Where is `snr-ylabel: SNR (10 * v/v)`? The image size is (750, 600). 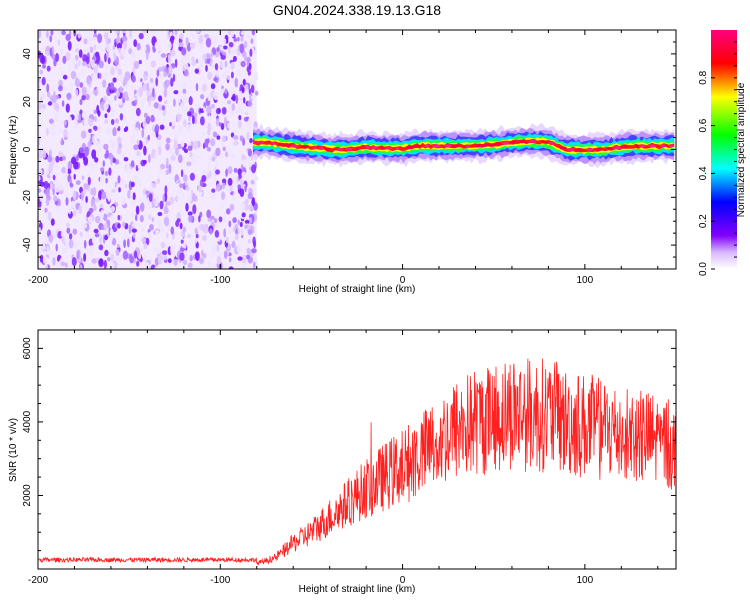 snr-ylabel: SNR (10 * v/v) is located at coordinates (13, 450).